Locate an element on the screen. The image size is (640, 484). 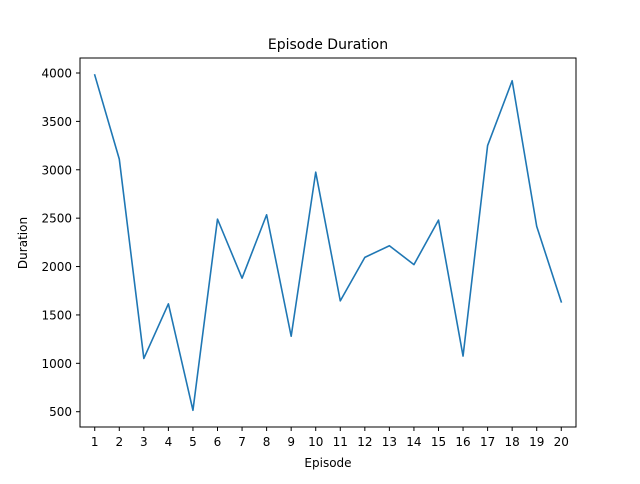
x-tick-label: 2 is located at coordinates (119, 442).